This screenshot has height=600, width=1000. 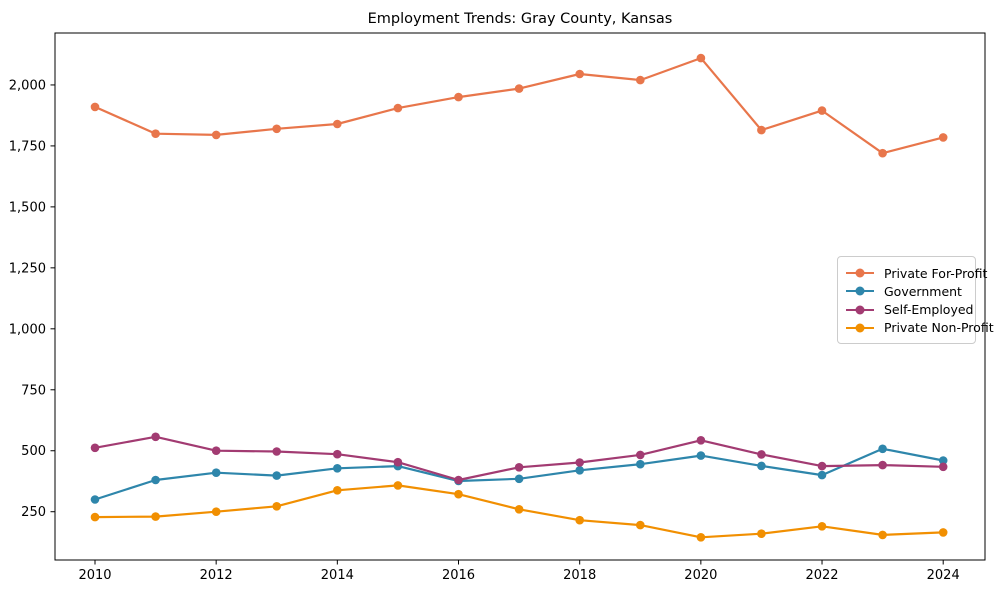 I want to click on svg-text: 1,500, so click(x=27, y=207).